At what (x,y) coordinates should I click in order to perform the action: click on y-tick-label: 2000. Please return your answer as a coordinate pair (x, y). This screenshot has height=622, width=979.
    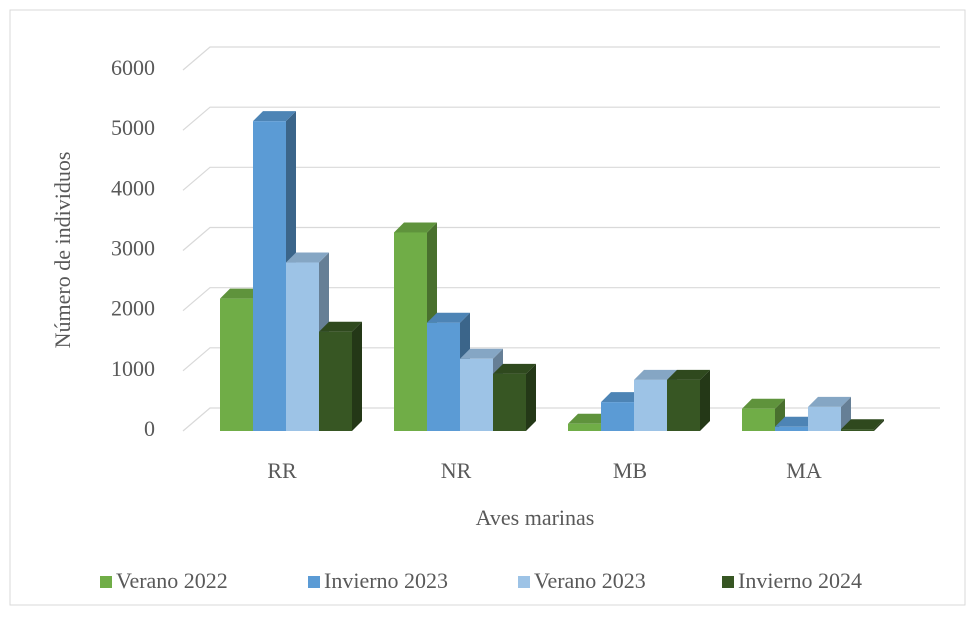
    Looking at the image, I should click on (133, 308).